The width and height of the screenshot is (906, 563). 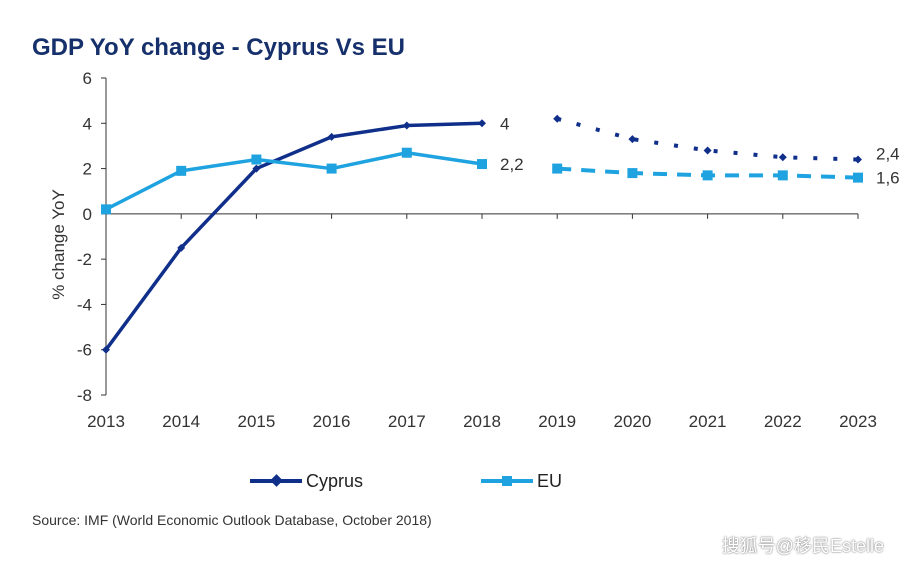 What do you see at coordinates (106, 421) in the screenshot?
I see `x-tick-label: 2013` at bounding box center [106, 421].